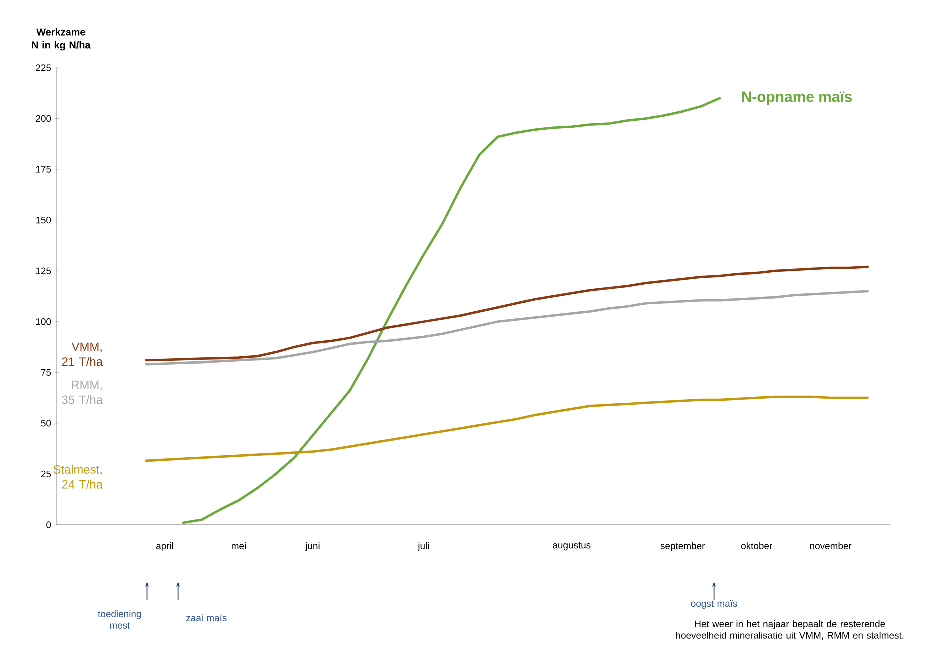 The image size is (941, 649). Describe the element at coordinates (790, 630) in the screenshot. I see `text: Het weer in het najaar bepaalt de resterende hoeveelheid mineralisatie uit VMM, RMM en stalmest.` at that location.